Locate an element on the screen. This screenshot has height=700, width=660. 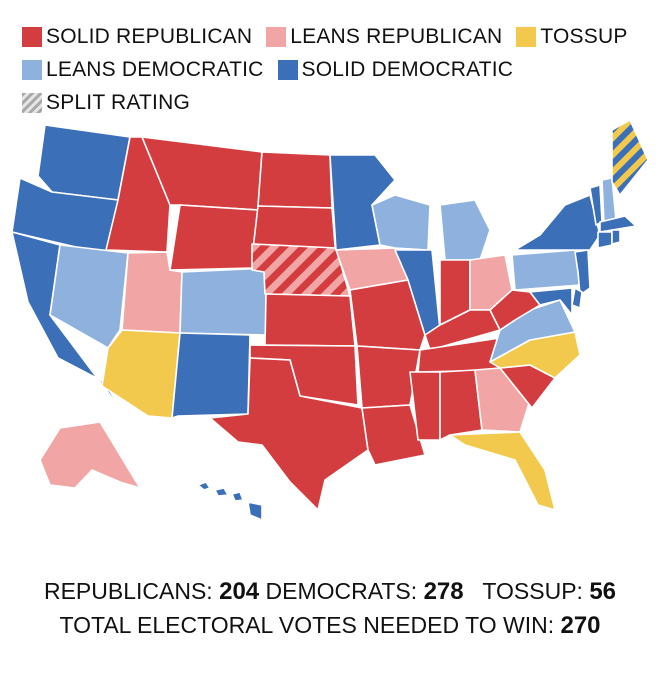
state-fl is located at coordinates (502, 471).